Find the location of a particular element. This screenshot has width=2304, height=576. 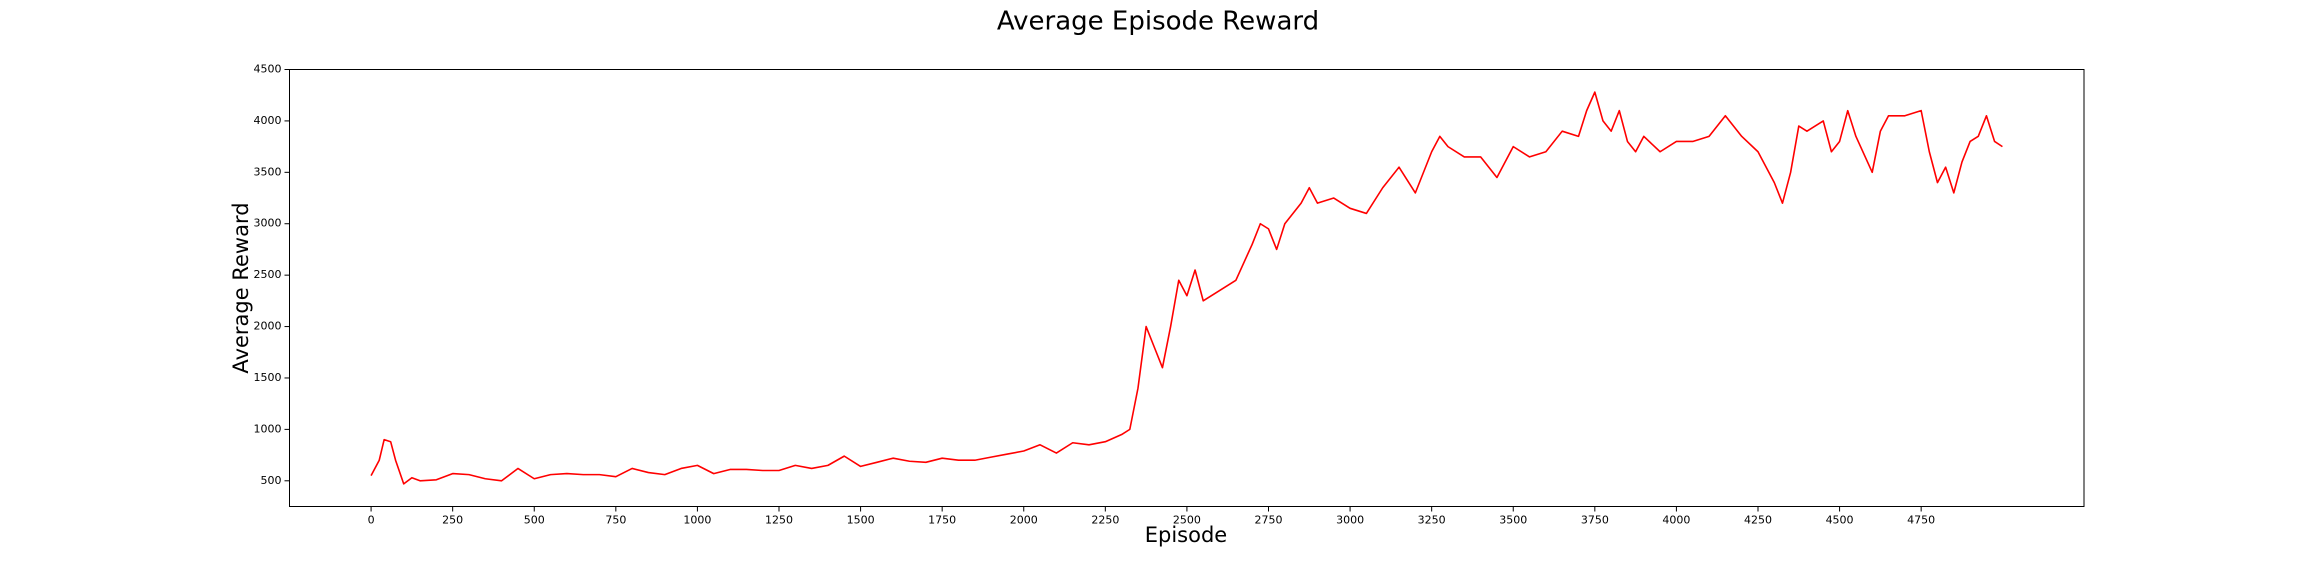

x-tick-label: 1500 is located at coordinates (861, 520).